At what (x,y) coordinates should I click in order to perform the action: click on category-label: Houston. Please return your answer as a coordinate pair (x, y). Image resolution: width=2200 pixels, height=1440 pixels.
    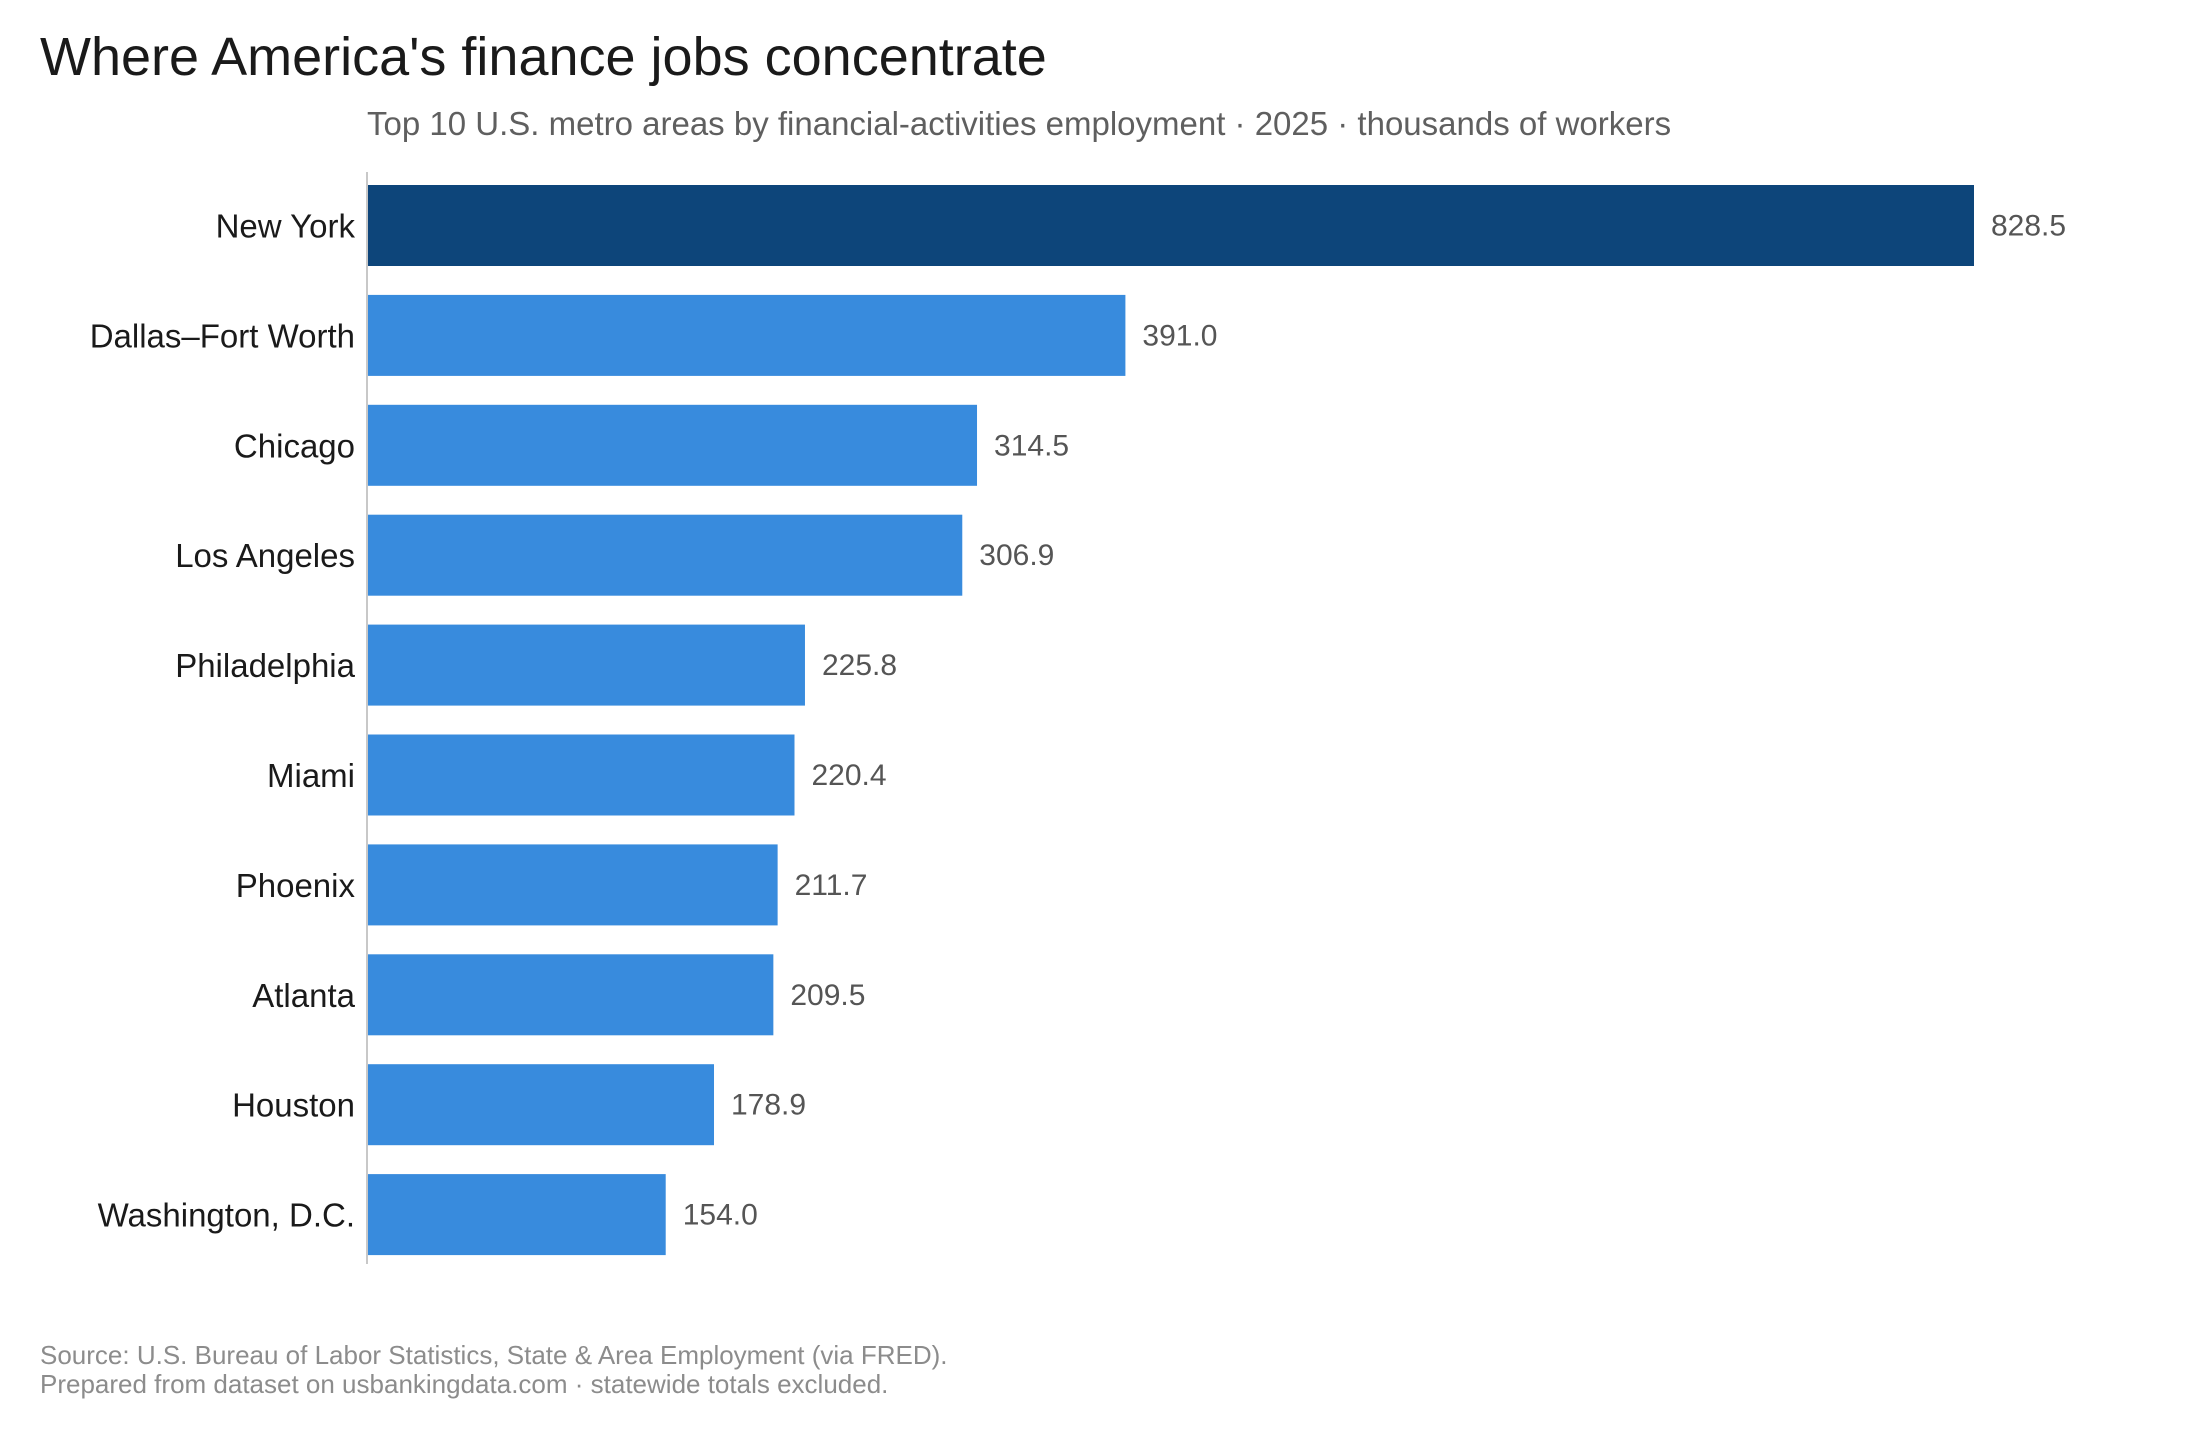
    Looking at the image, I should click on (293, 1105).